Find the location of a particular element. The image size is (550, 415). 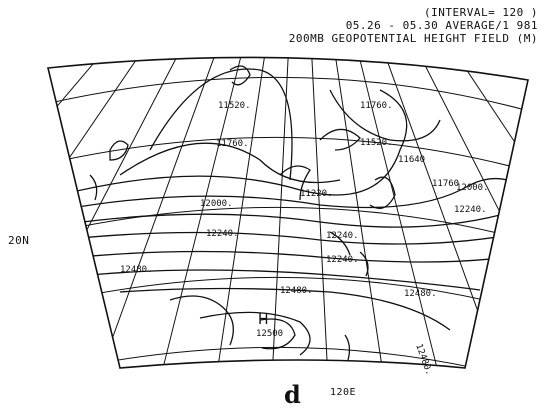

panel-letter: d is located at coordinates (292, 394).